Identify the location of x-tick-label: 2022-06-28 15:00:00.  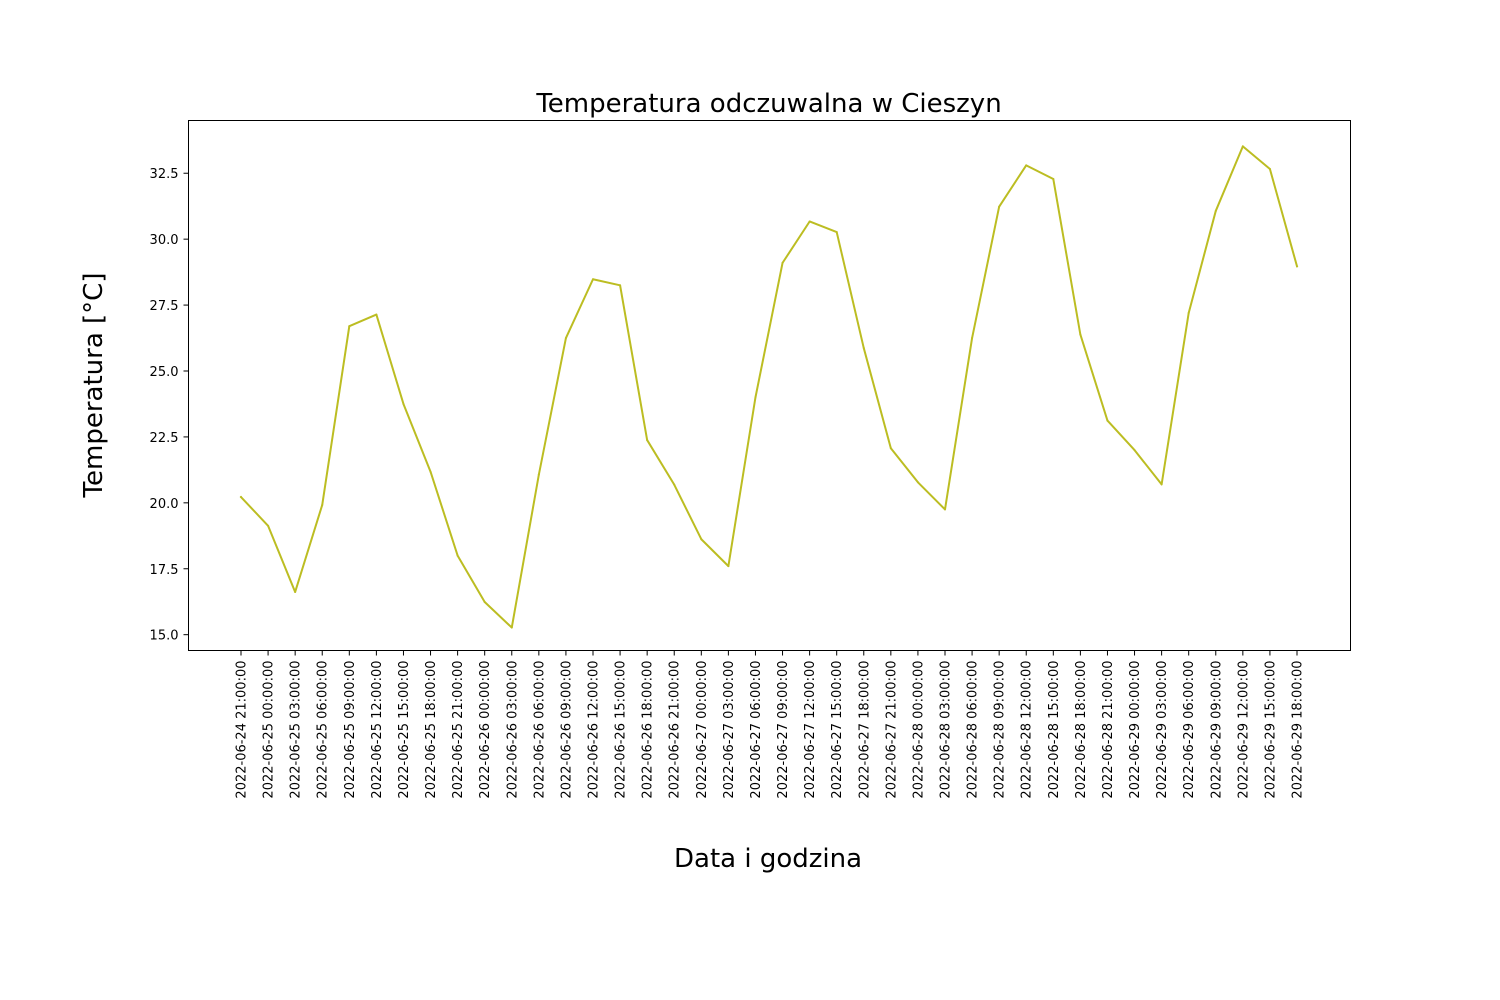
(1054, 730).